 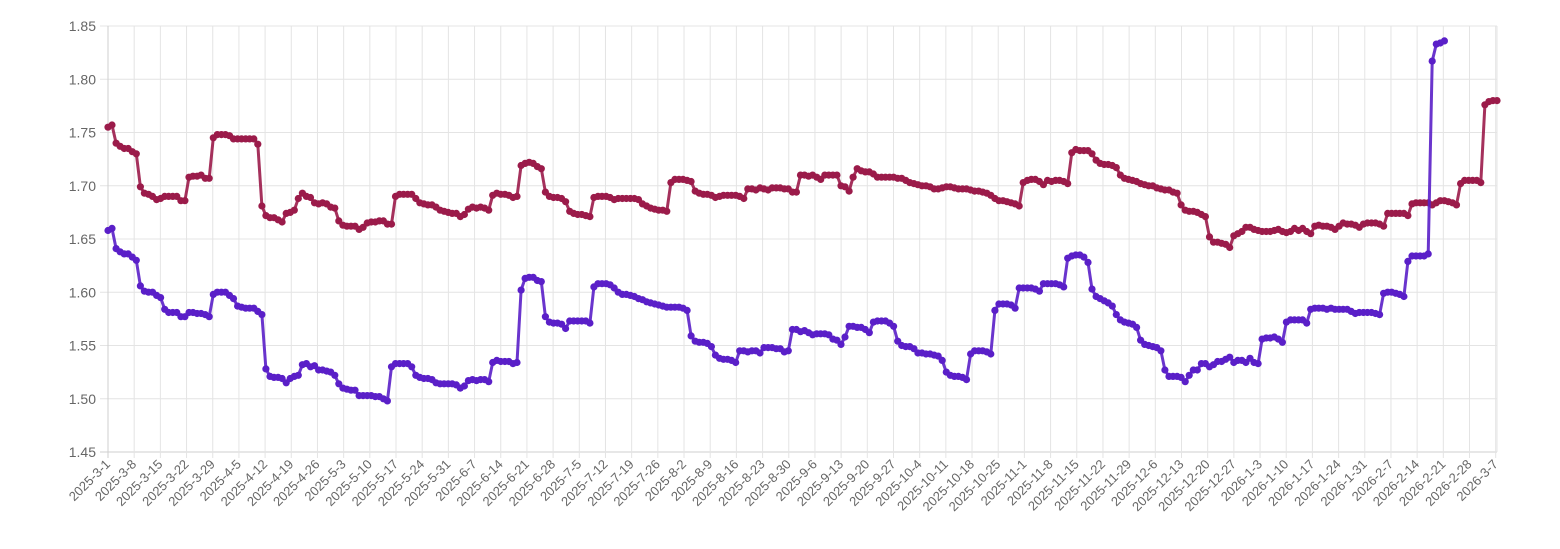 What do you see at coordinates (82, 26) in the screenshot?
I see `y-tick-label: 1.85` at bounding box center [82, 26].